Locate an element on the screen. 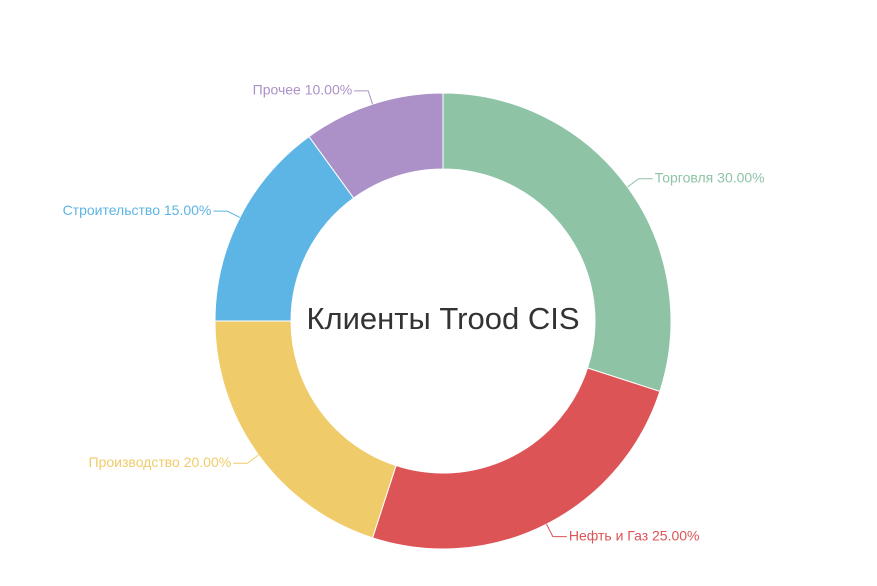 This screenshot has height=586, width=877. slice-label-4: Прочее 10.00% is located at coordinates (303, 90).